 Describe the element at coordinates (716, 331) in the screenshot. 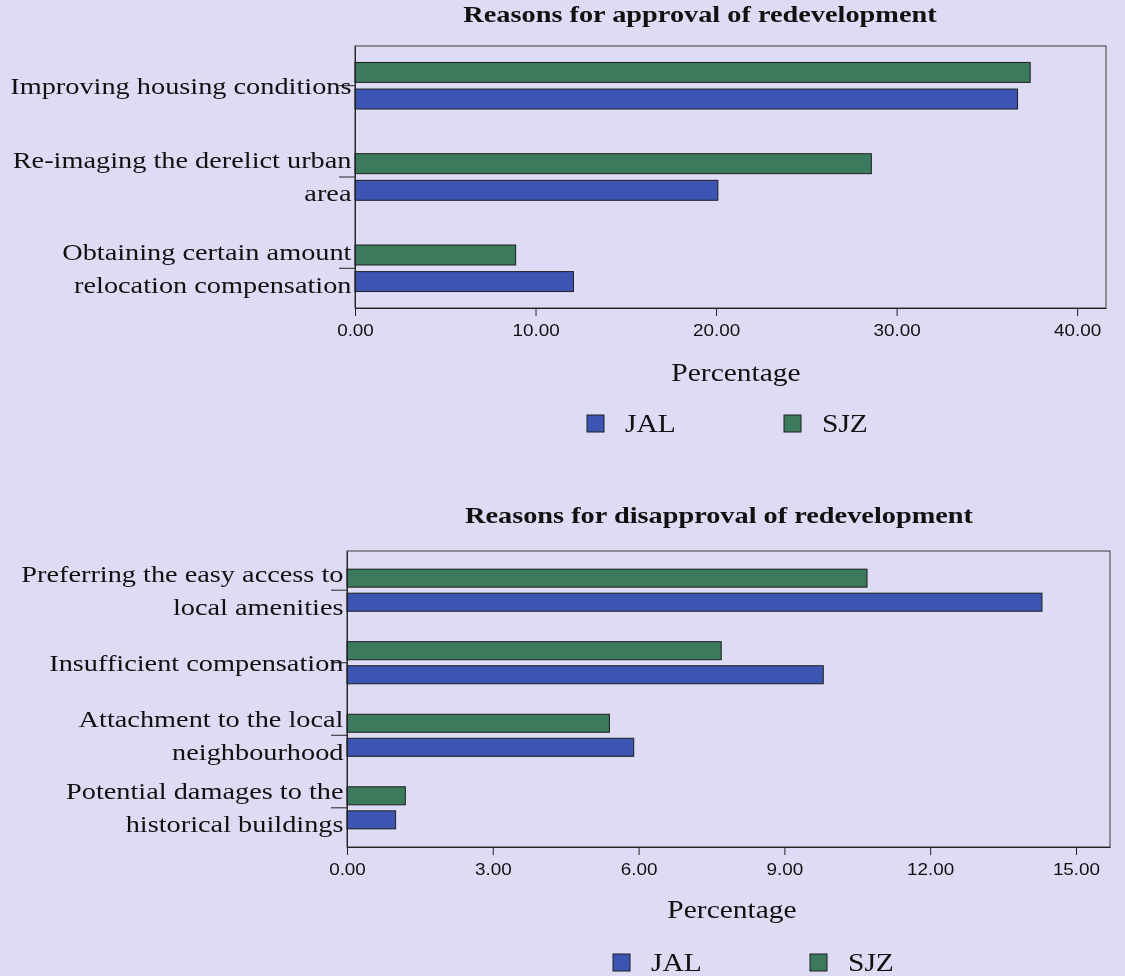

I see `x-tick-label: 20.00` at that location.